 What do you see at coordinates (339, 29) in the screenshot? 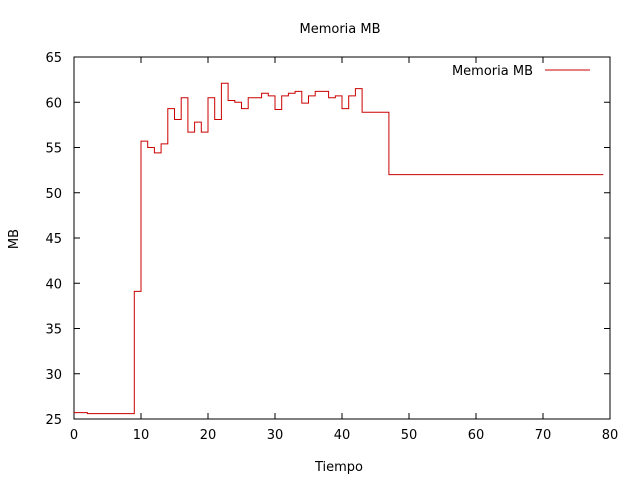
I see `chart-title: Memoria MB` at bounding box center [339, 29].